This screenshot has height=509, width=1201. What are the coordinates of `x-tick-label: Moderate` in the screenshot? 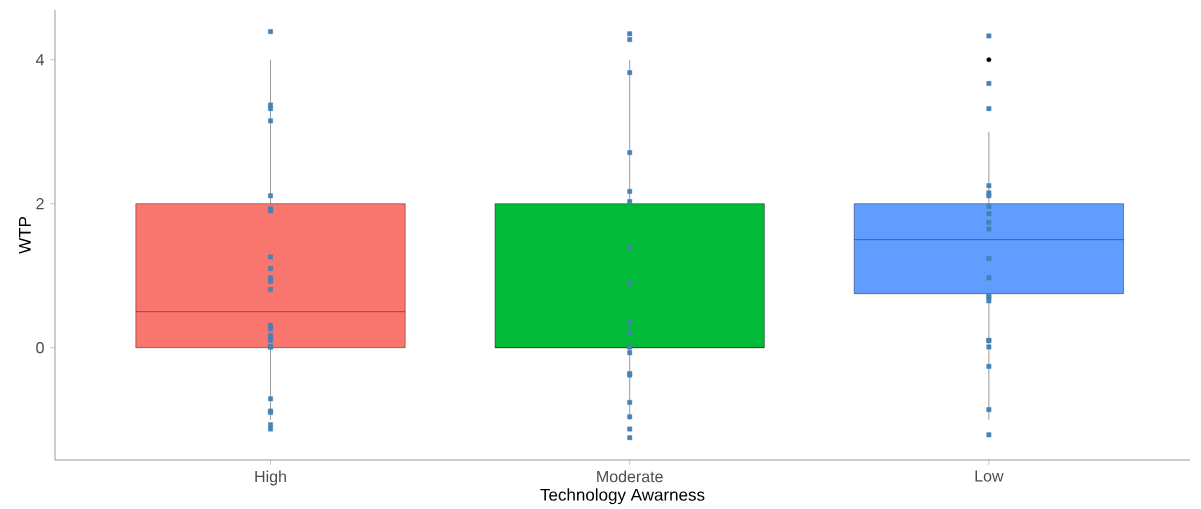 It's located at (630, 476).